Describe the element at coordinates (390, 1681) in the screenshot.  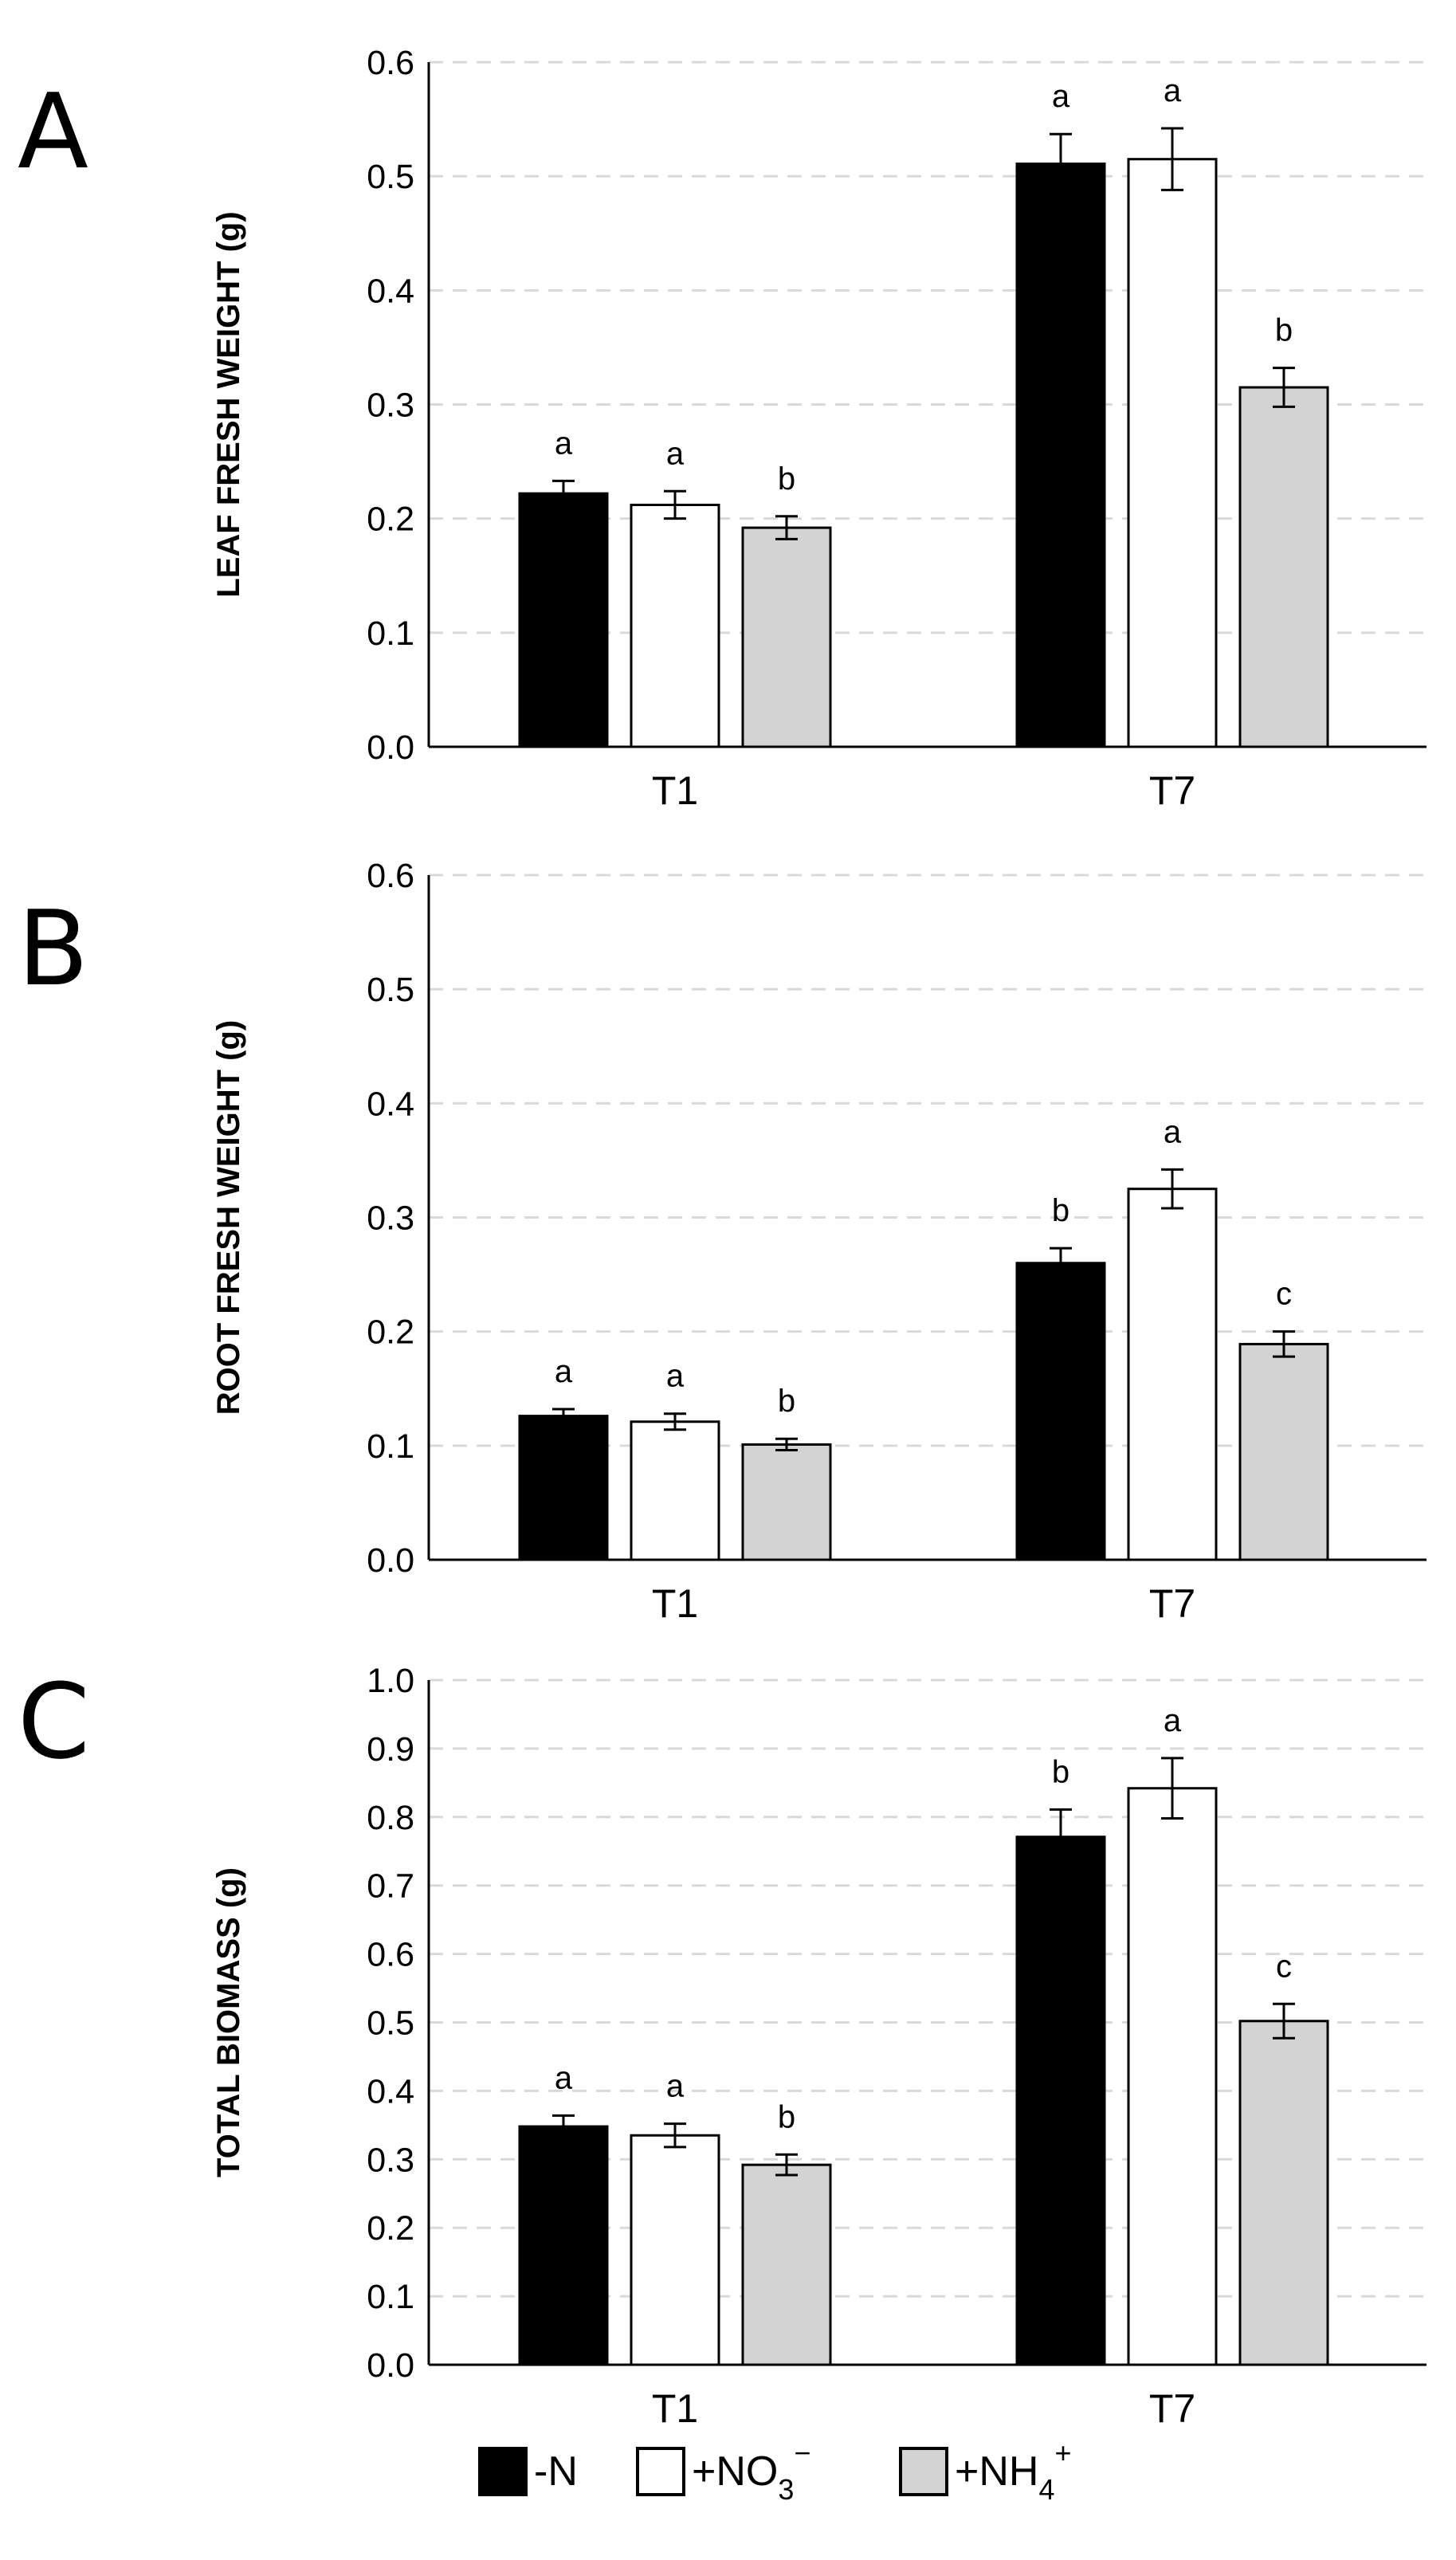
I see `y-tick-label: 1.0` at that location.